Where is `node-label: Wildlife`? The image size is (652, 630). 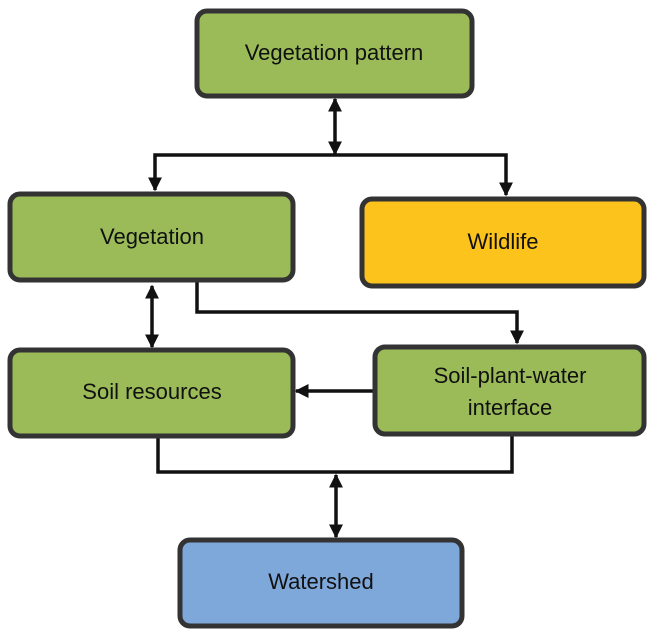 node-label: Wildlife is located at coordinates (503, 241).